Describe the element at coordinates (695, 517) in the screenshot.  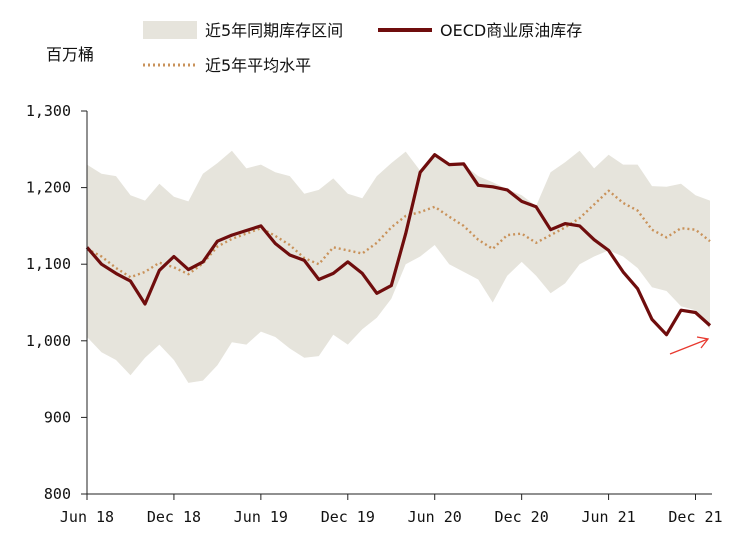
I see `x-tick-label: Dec 21` at that location.